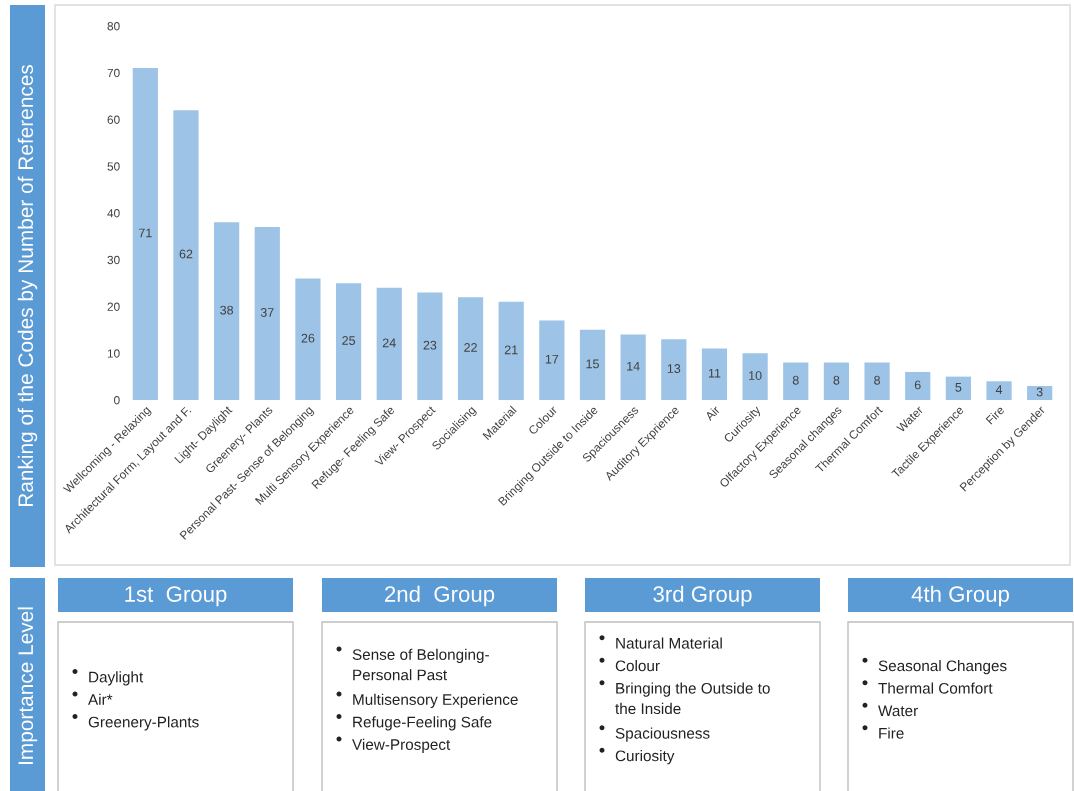 Image resolution: width=1074 pixels, height=791 pixels. Describe the element at coordinates (100, 699) in the screenshot. I see `text: Air*` at that location.